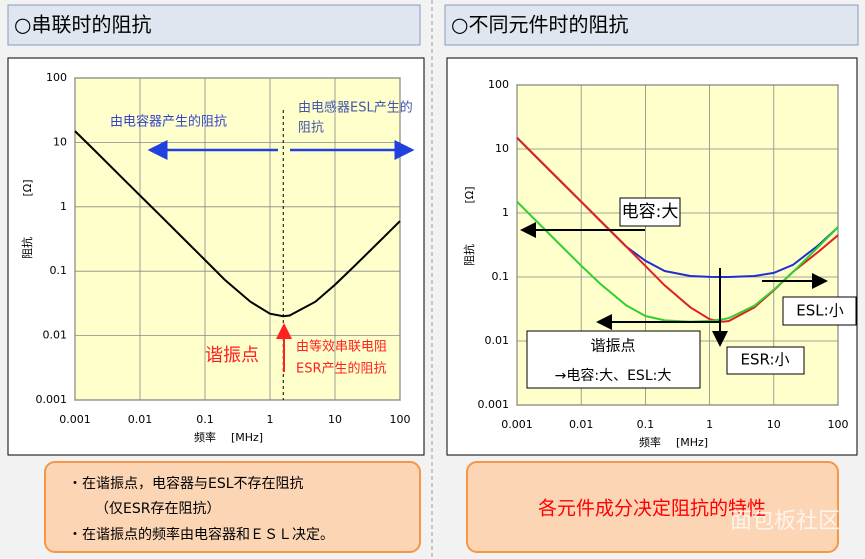 The image size is (865, 559). I want to click on note-text: ・在谐振点，电容器与ESL不存在阻抗, so click(186, 483).